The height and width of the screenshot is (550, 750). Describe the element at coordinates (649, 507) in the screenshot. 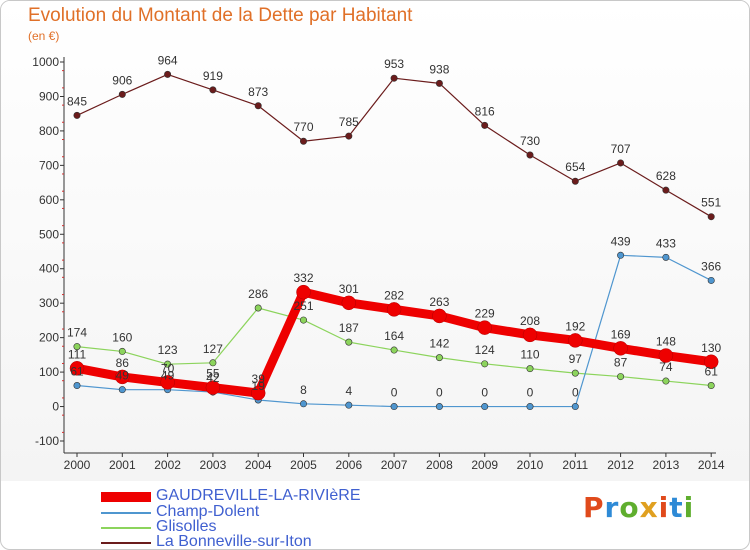

I see `logo-letter: x` at that location.